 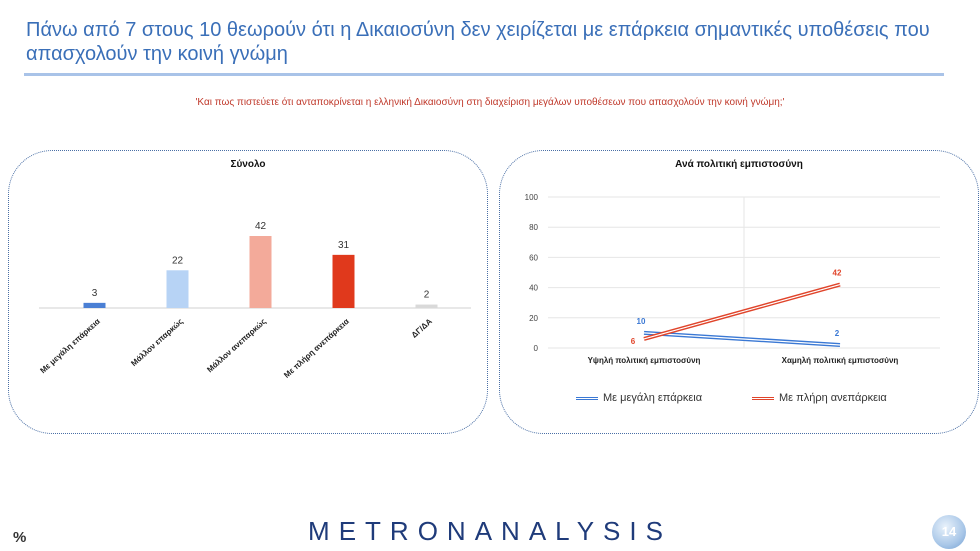 I want to click on y-tick-label: 60, so click(x=533, y=257).